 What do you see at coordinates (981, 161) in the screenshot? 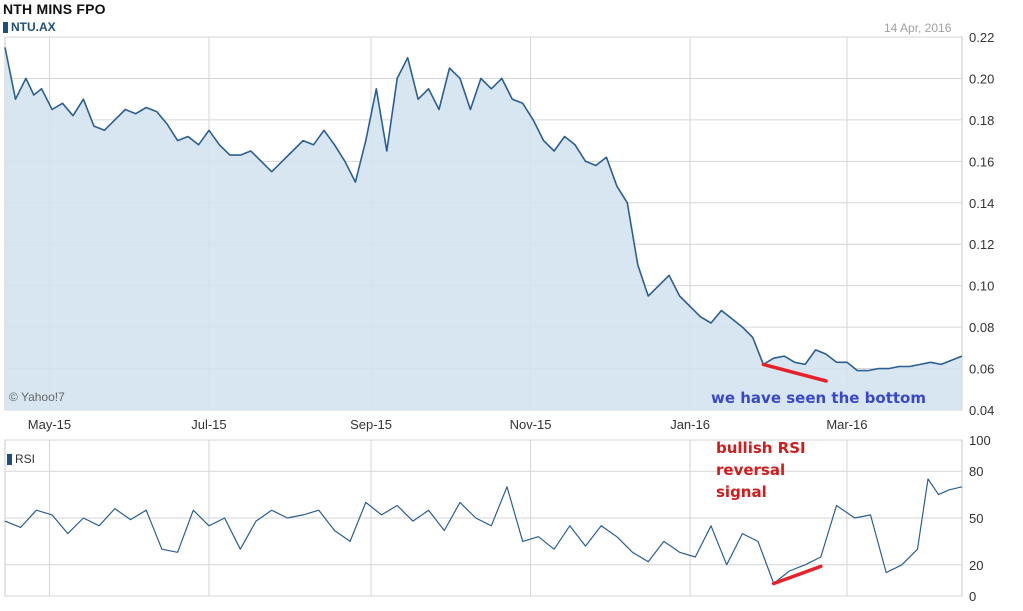
I see `price-y-tick-label: 0.16` at bounding box center [981, 161].